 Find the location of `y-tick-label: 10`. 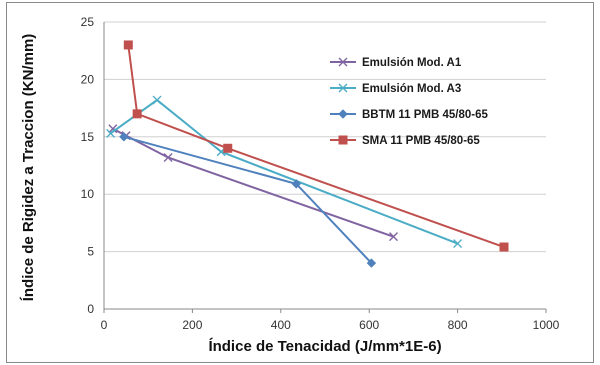

y-tick-label: 10 is located at coordinates (88, 194).